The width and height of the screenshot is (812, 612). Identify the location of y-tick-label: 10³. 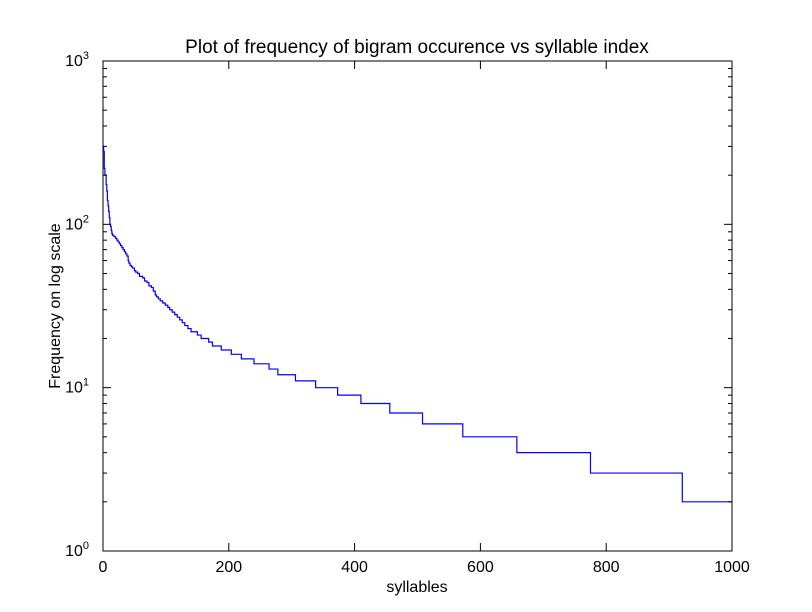
(77, 60).